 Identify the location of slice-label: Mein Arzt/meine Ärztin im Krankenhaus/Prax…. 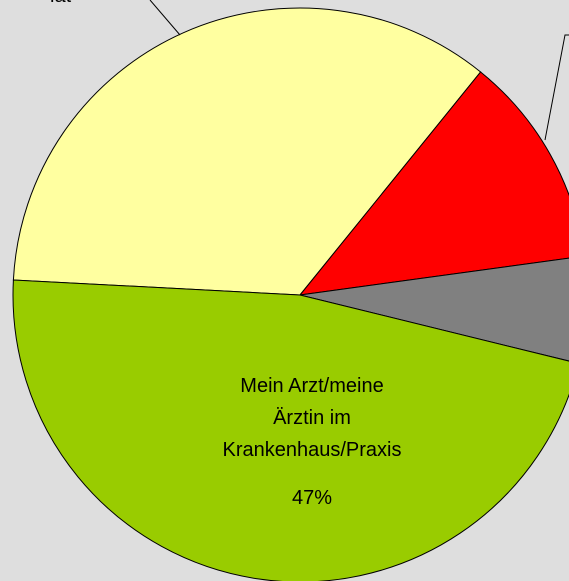
(312, 418).